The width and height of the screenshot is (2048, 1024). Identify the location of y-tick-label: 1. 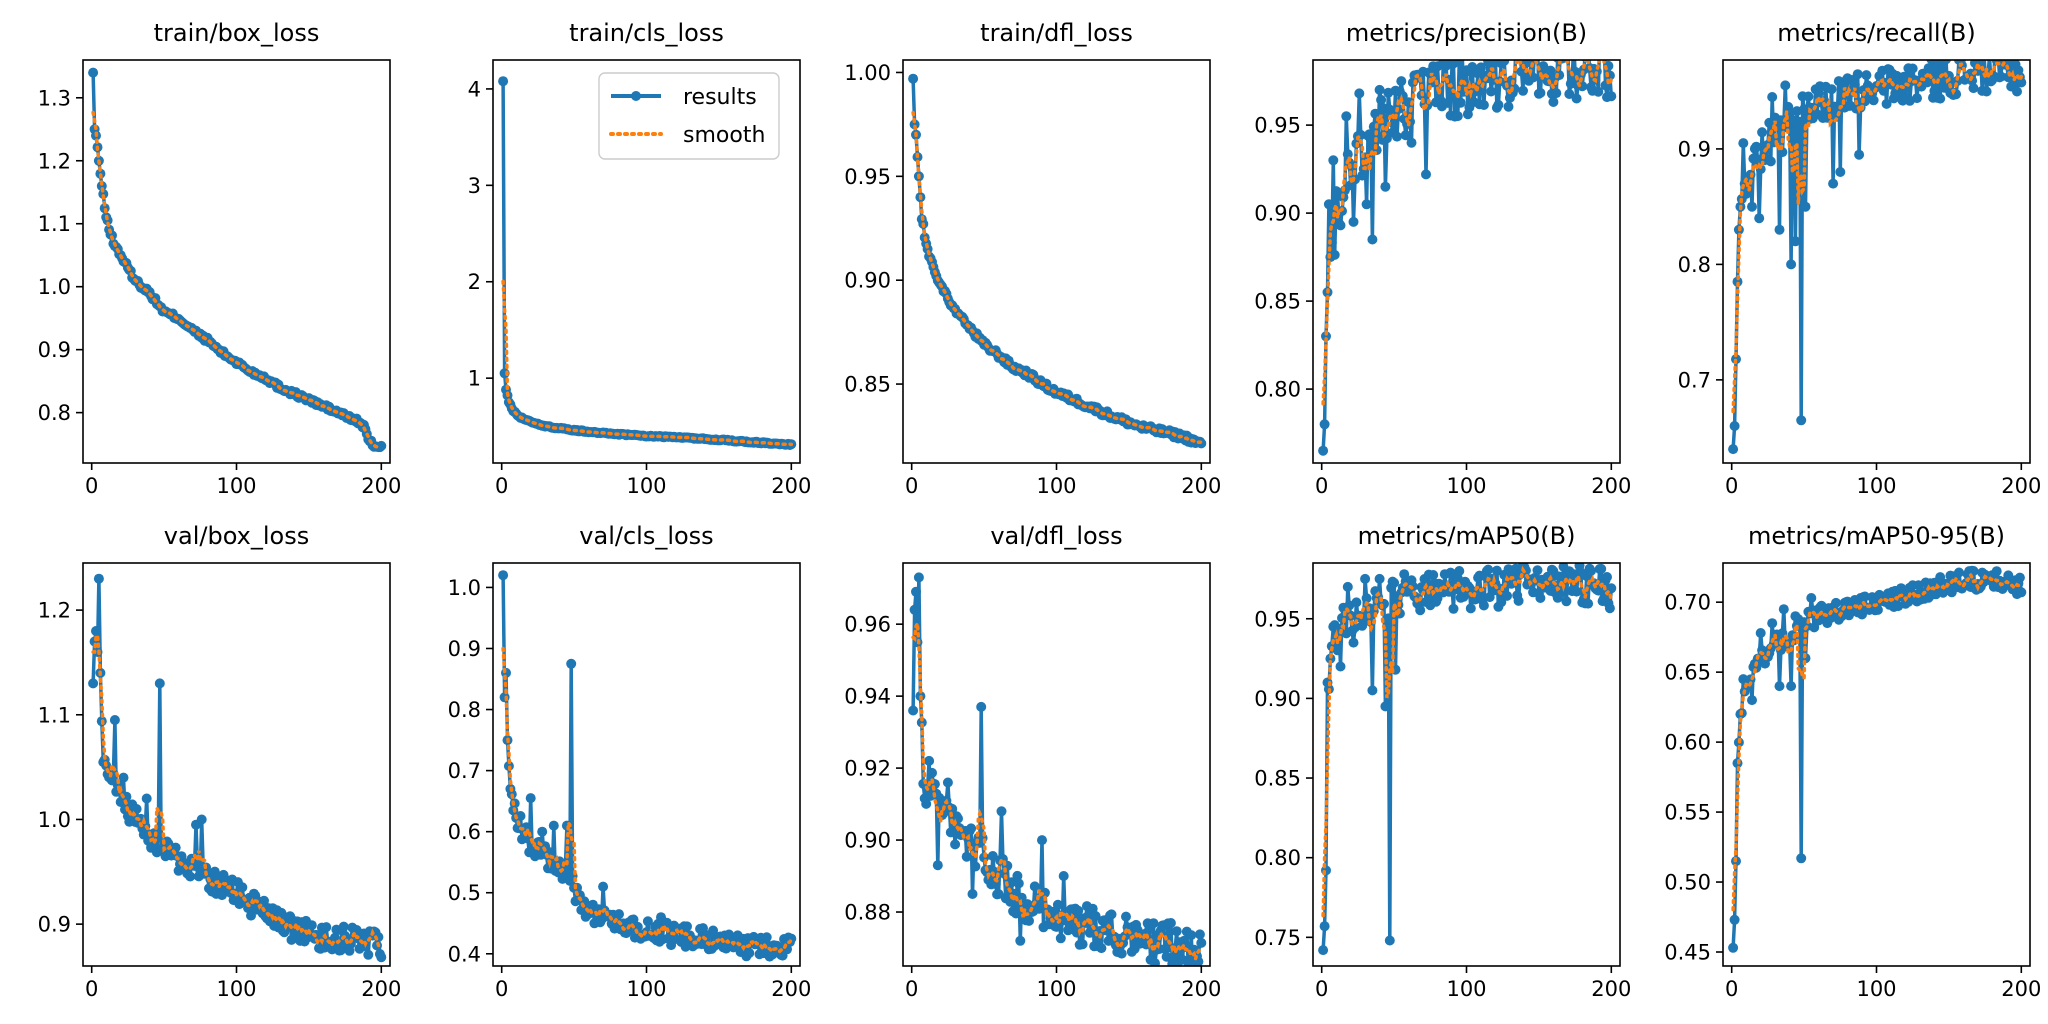
(474, 379).